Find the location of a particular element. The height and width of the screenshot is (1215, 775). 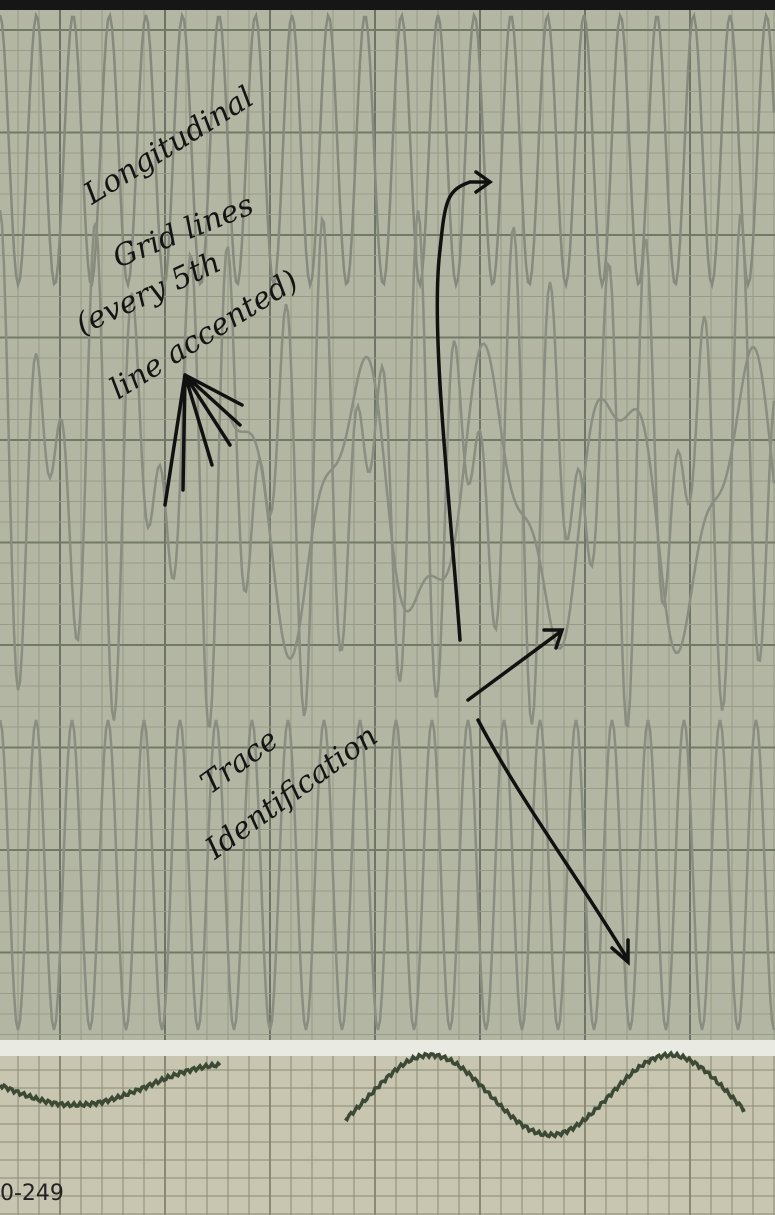

top-edge is located at coordinates (387, 5).